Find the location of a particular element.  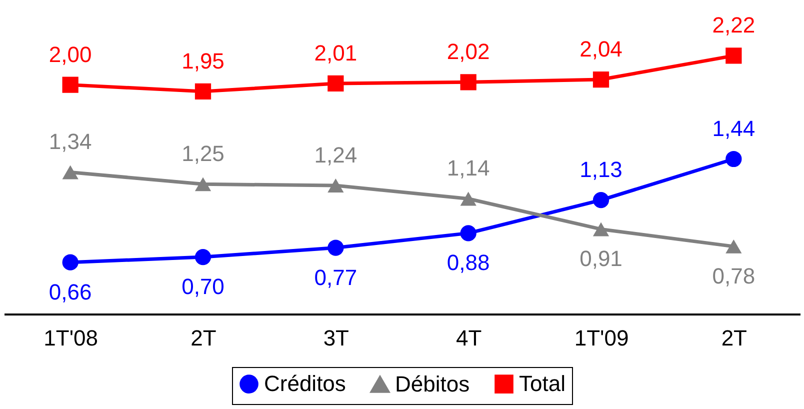

data-label: 2,04 is located at coordinates (601, 49).